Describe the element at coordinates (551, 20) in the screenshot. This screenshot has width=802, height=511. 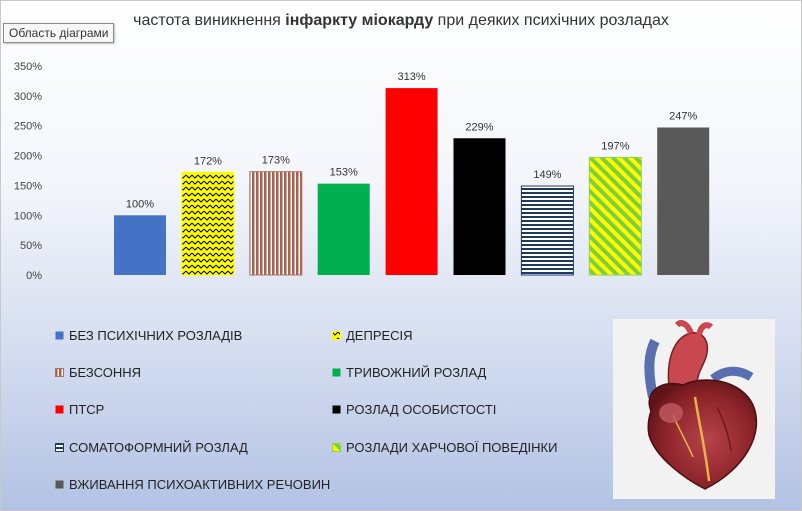
I see `title-part-3: при деяких психічних розладах` at that location.